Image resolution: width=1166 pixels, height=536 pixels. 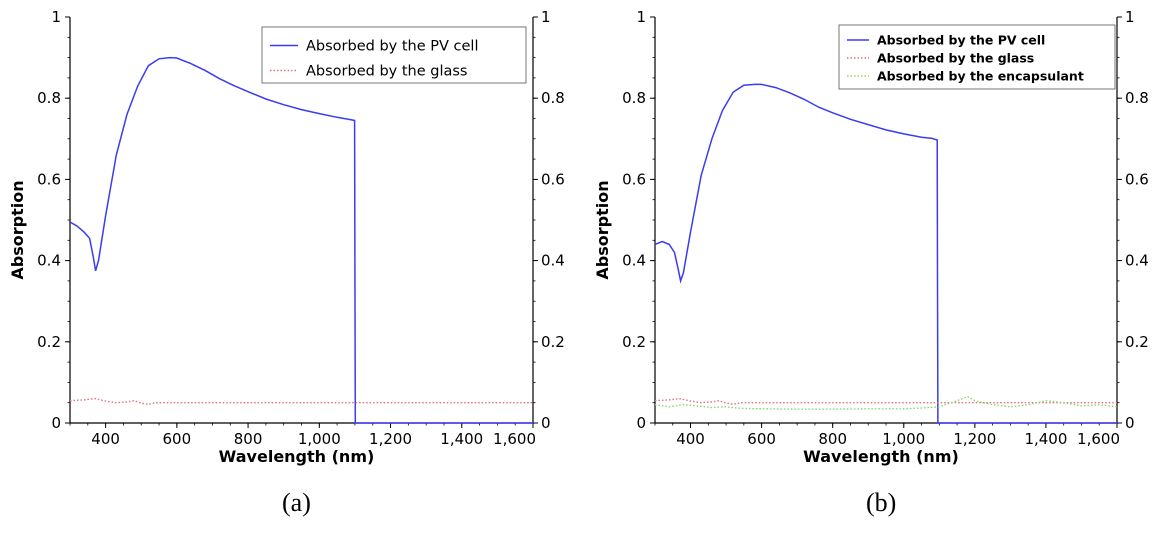 I want to click on panel-a-caption: (a), so click(x=296, y=502).